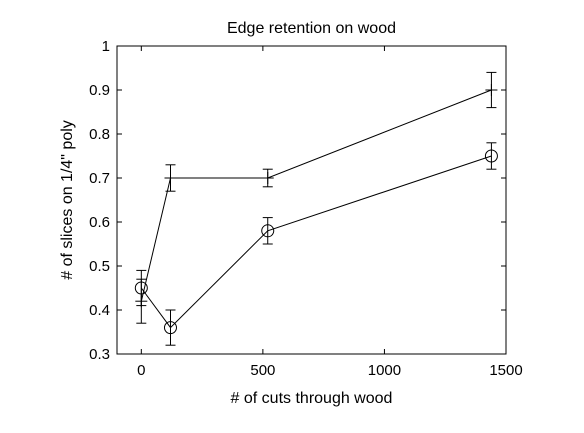 Image resolution: width=584 pixels, height=433 pixels. What do you see at coordinates (99, 310) in the screenshot?
I see `y-tick-label: 0.4` at bounding box center [99, 310].